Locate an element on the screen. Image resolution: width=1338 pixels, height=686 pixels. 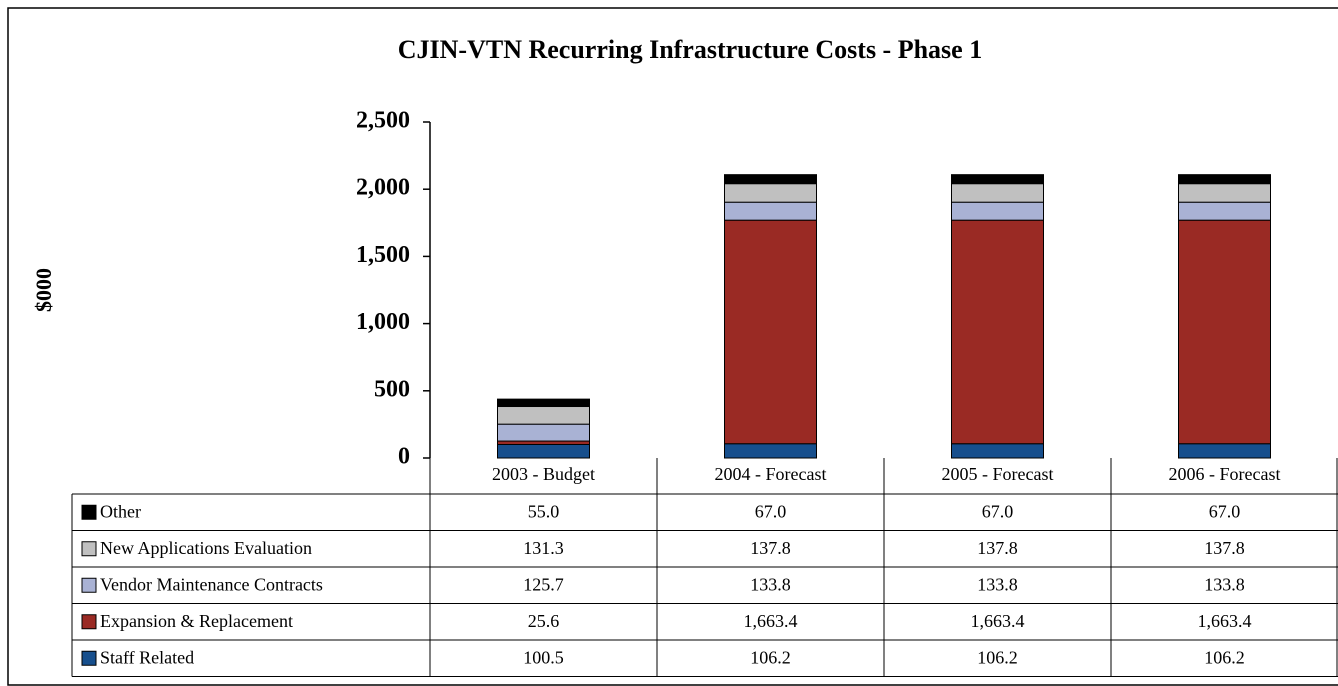
y-tick-label: 500 is located at coordinates (392, 389).